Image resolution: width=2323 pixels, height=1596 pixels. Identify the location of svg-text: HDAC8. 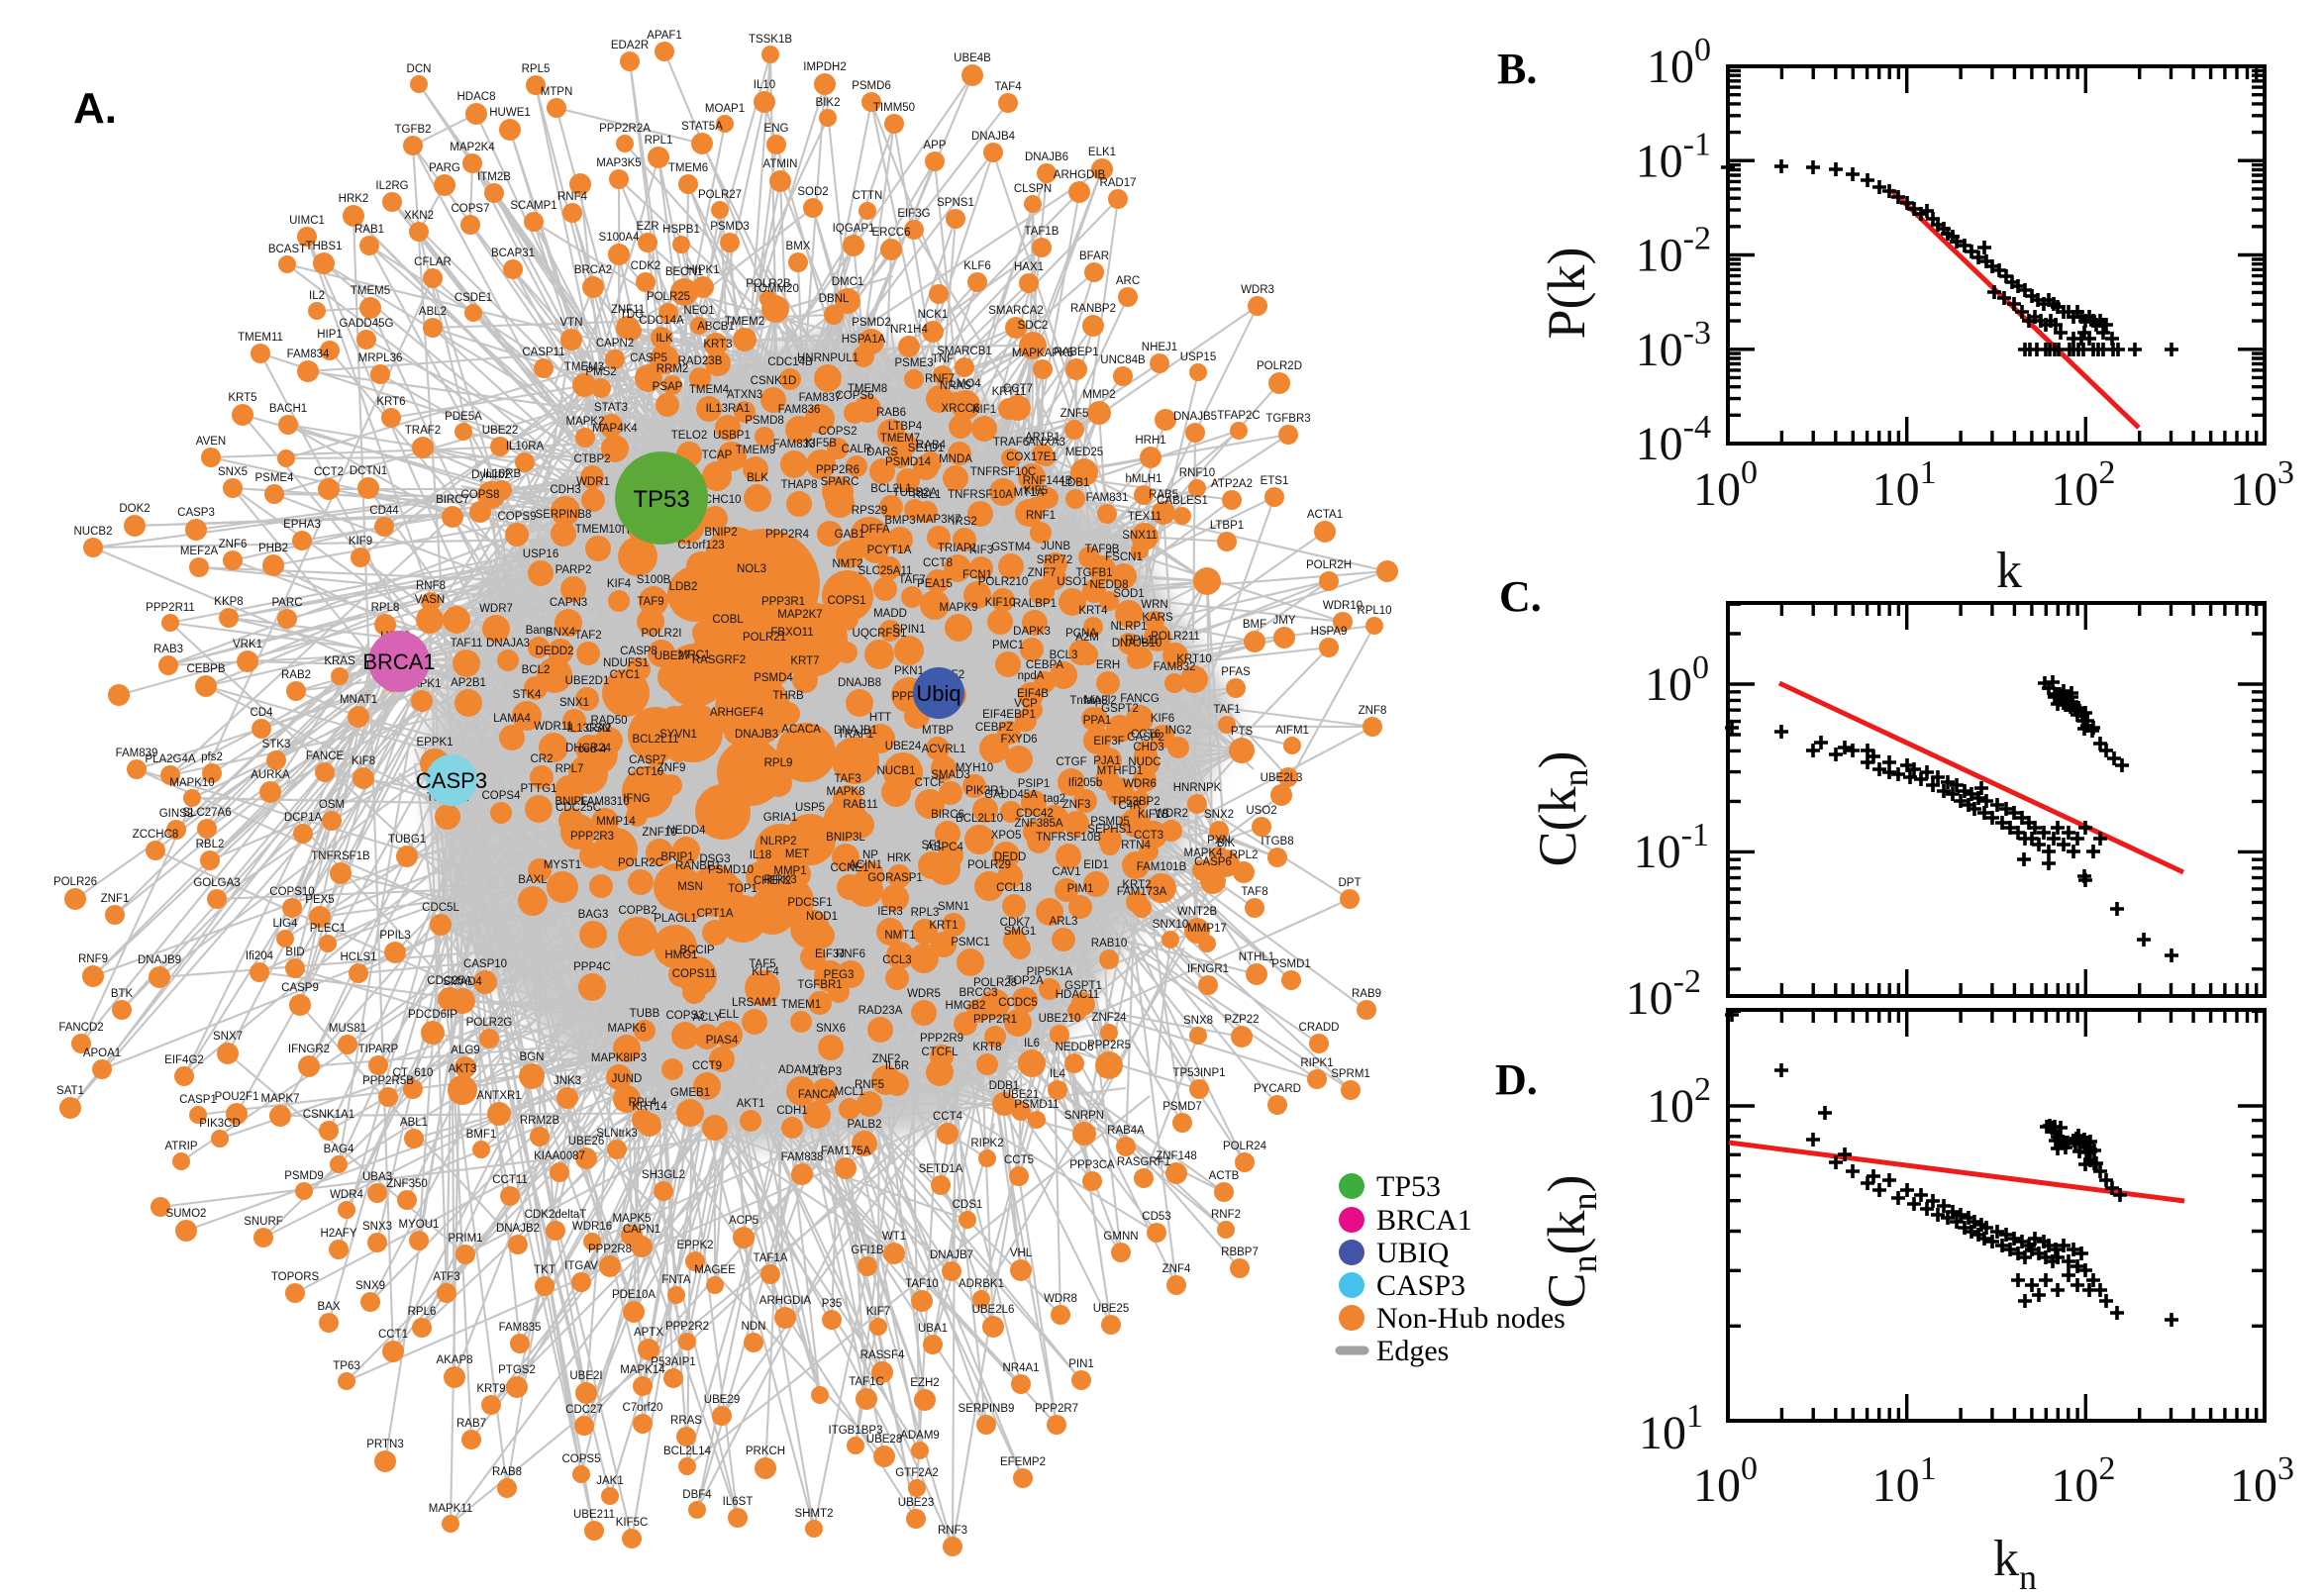
(477, 97).